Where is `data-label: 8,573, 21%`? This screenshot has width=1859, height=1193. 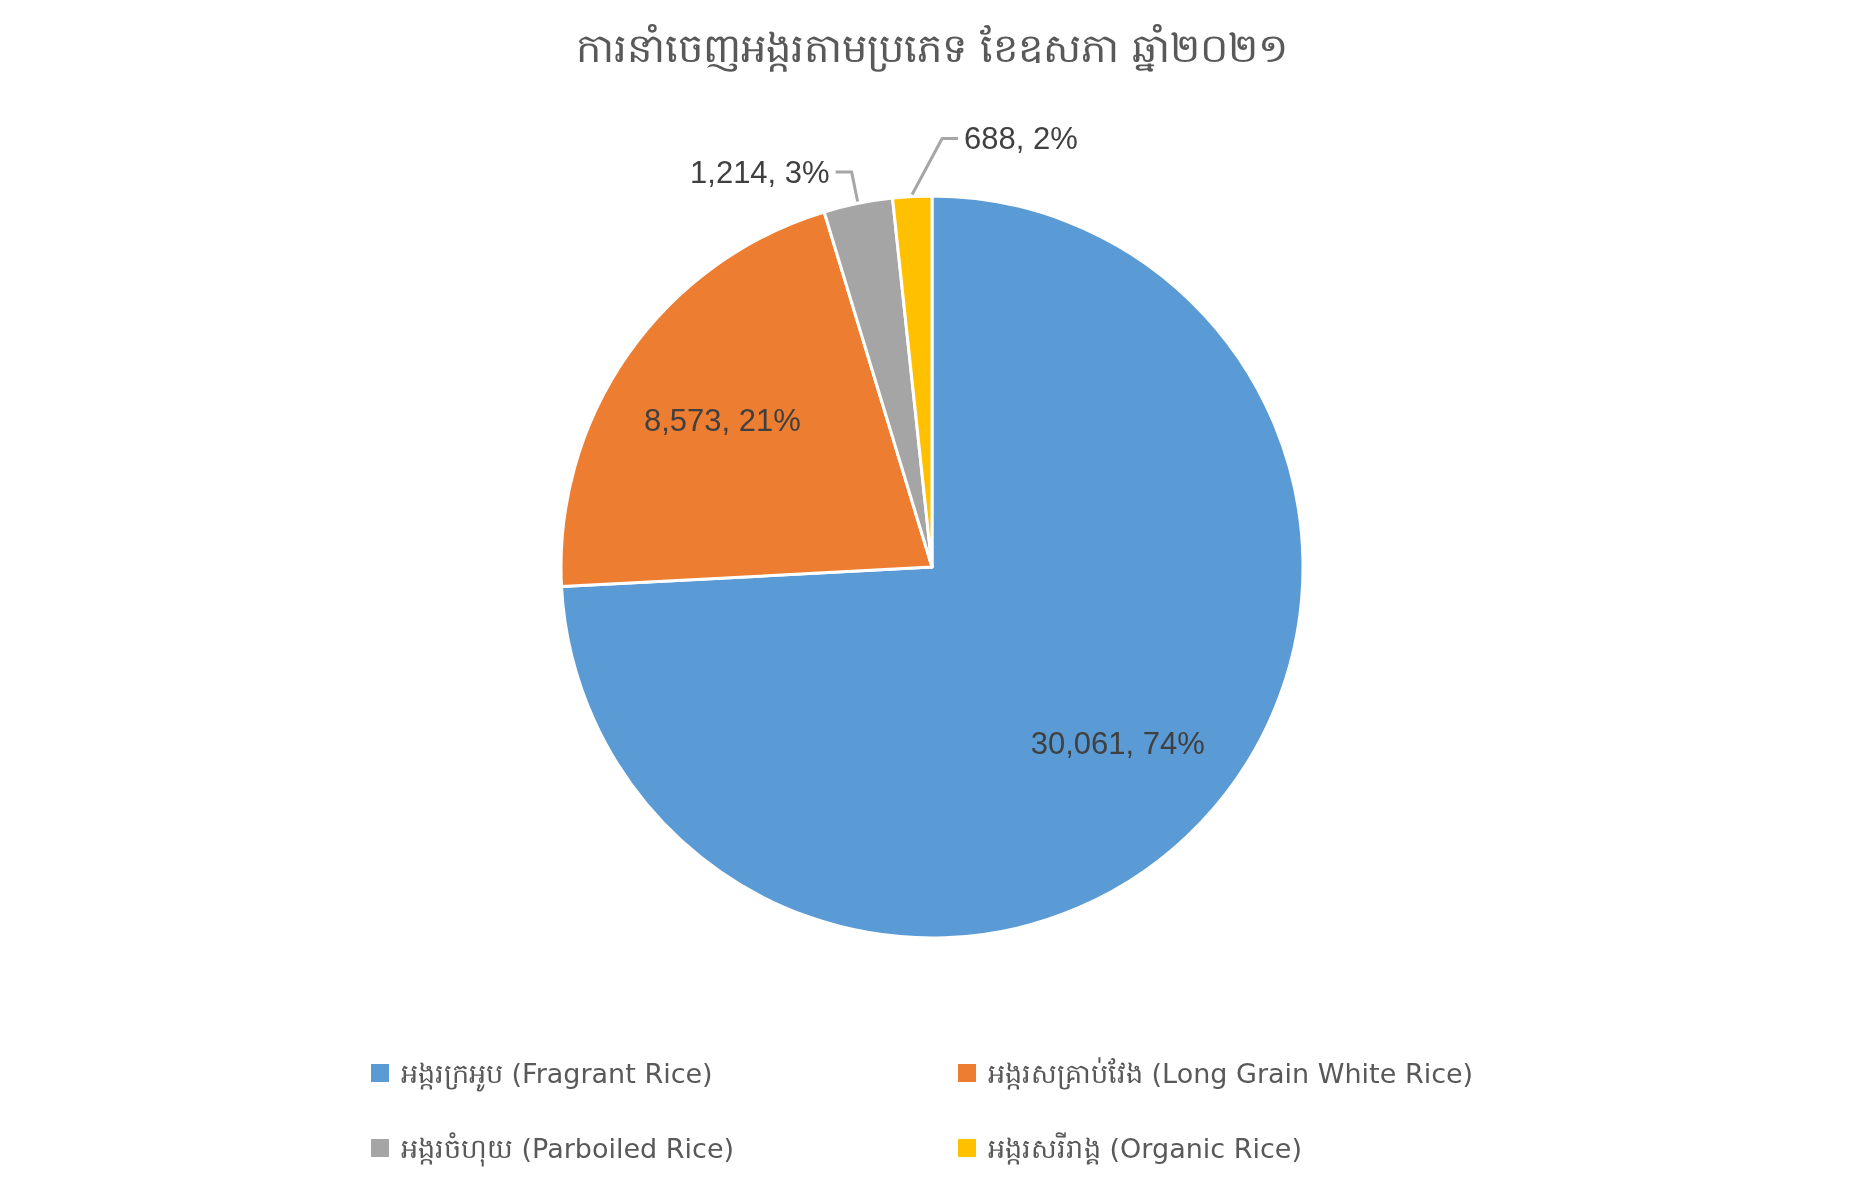
data-label: 8,573, 21% is located at coordinates (722, 420).